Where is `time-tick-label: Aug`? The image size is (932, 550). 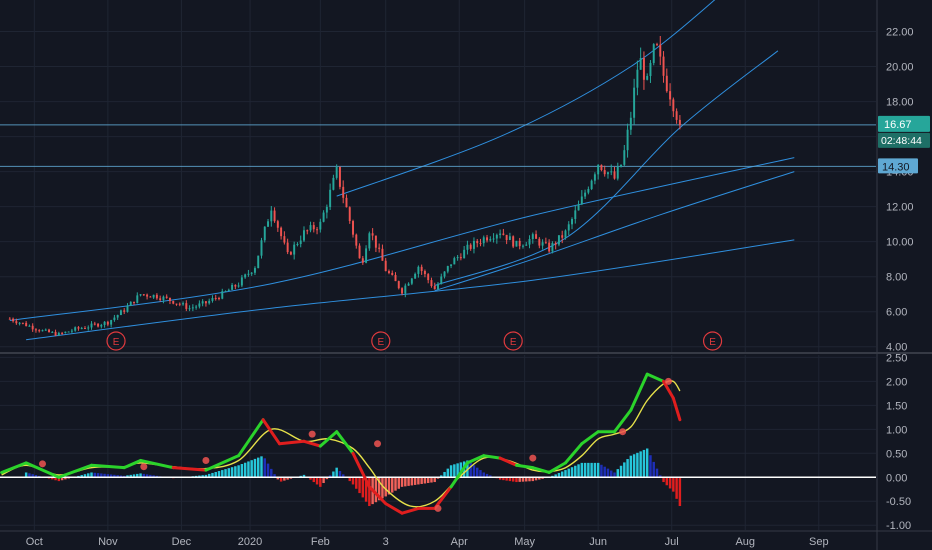 time-tick-label: Aug is located at coordinates (745, 542).